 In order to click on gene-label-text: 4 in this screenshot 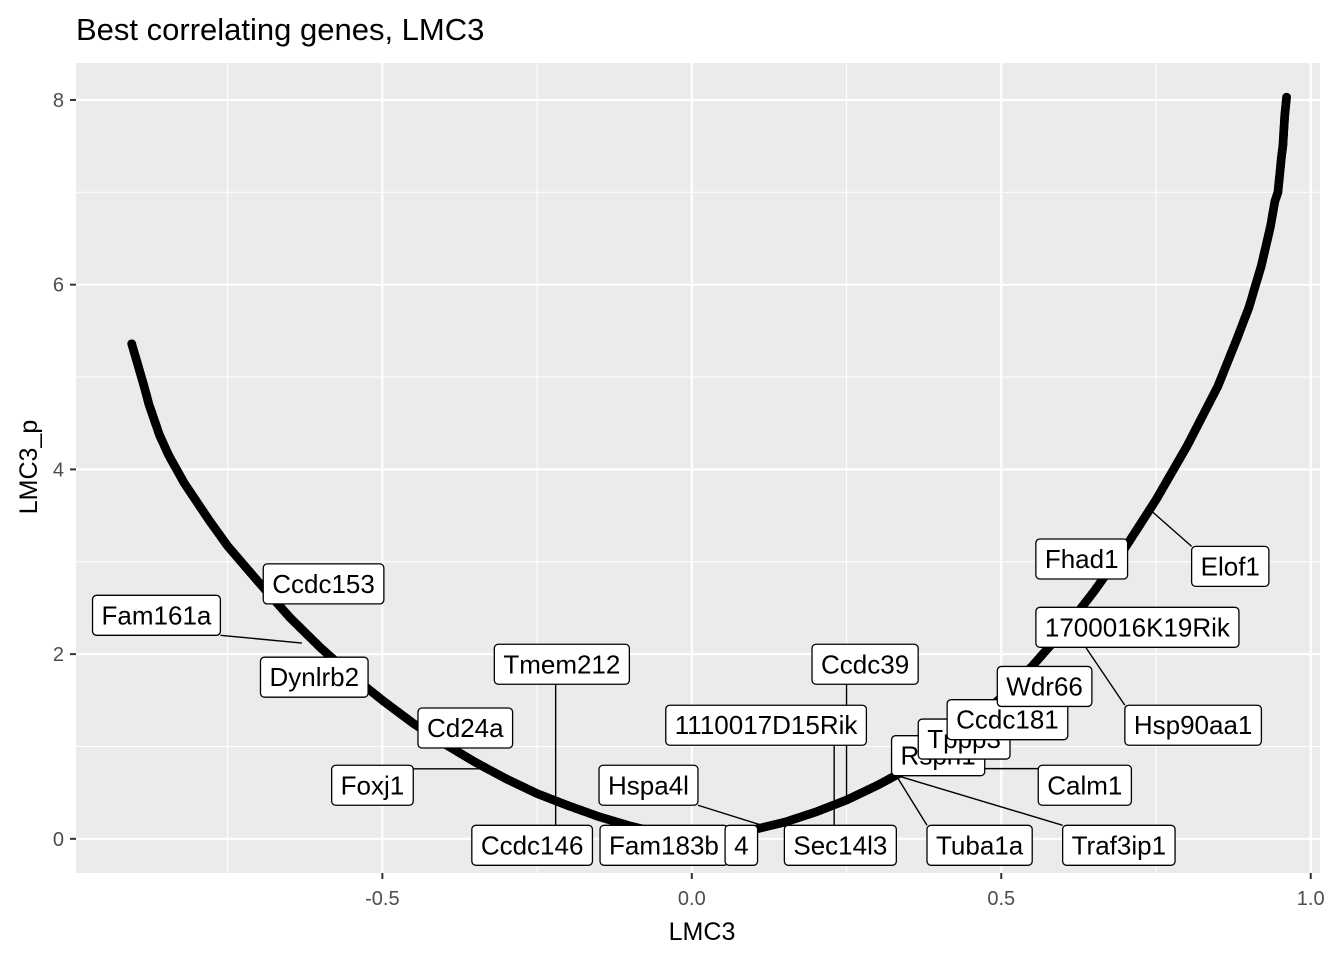, I will do `click(741, 845)`.